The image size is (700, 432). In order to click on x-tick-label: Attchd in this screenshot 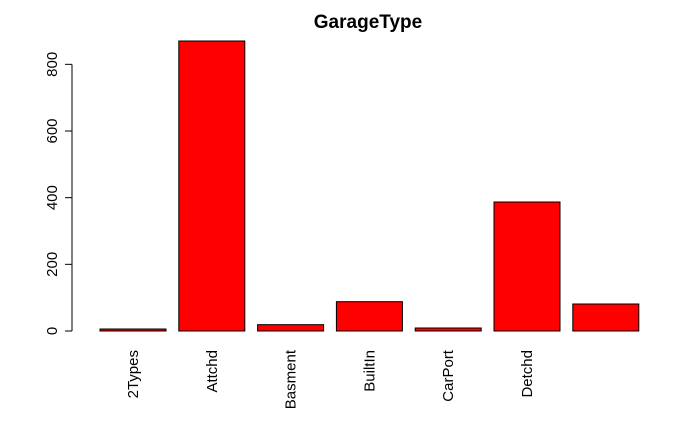, I will do `click(212, 371)`.